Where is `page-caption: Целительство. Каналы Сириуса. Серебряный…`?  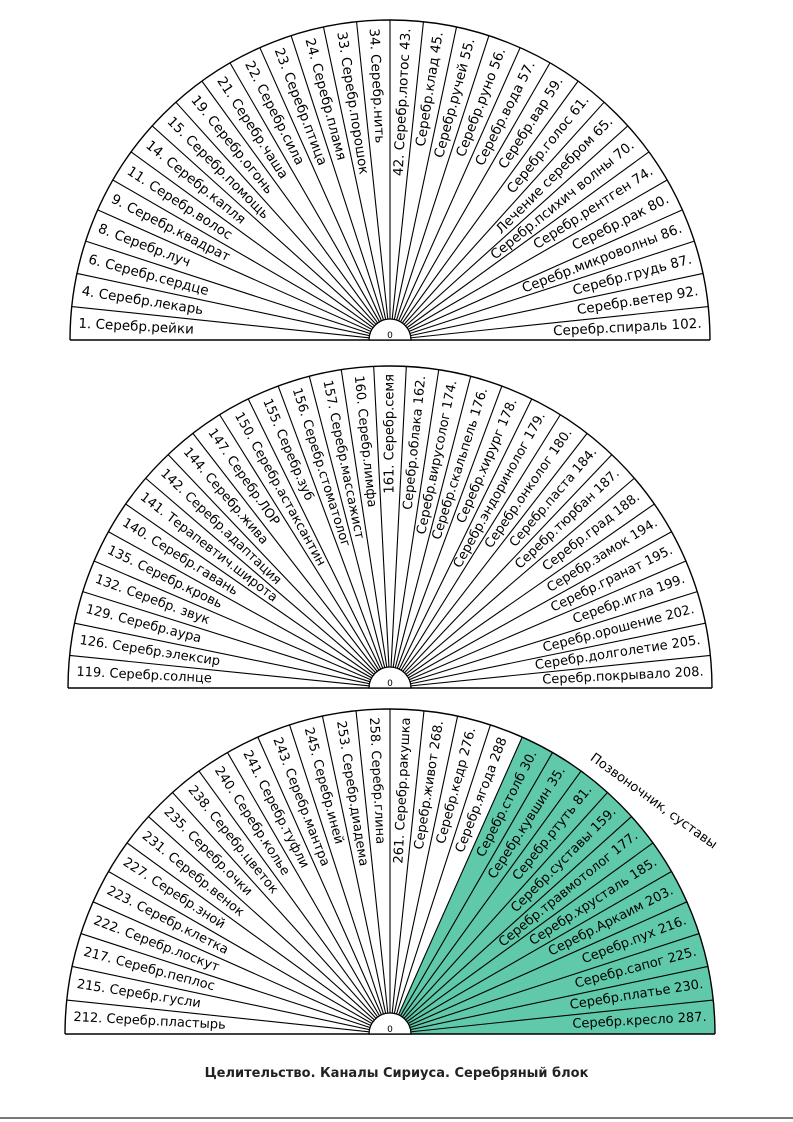
page-caption: Целительство. Каналы Сириуса. Серебряный… is located at coordinates (396, 1073).